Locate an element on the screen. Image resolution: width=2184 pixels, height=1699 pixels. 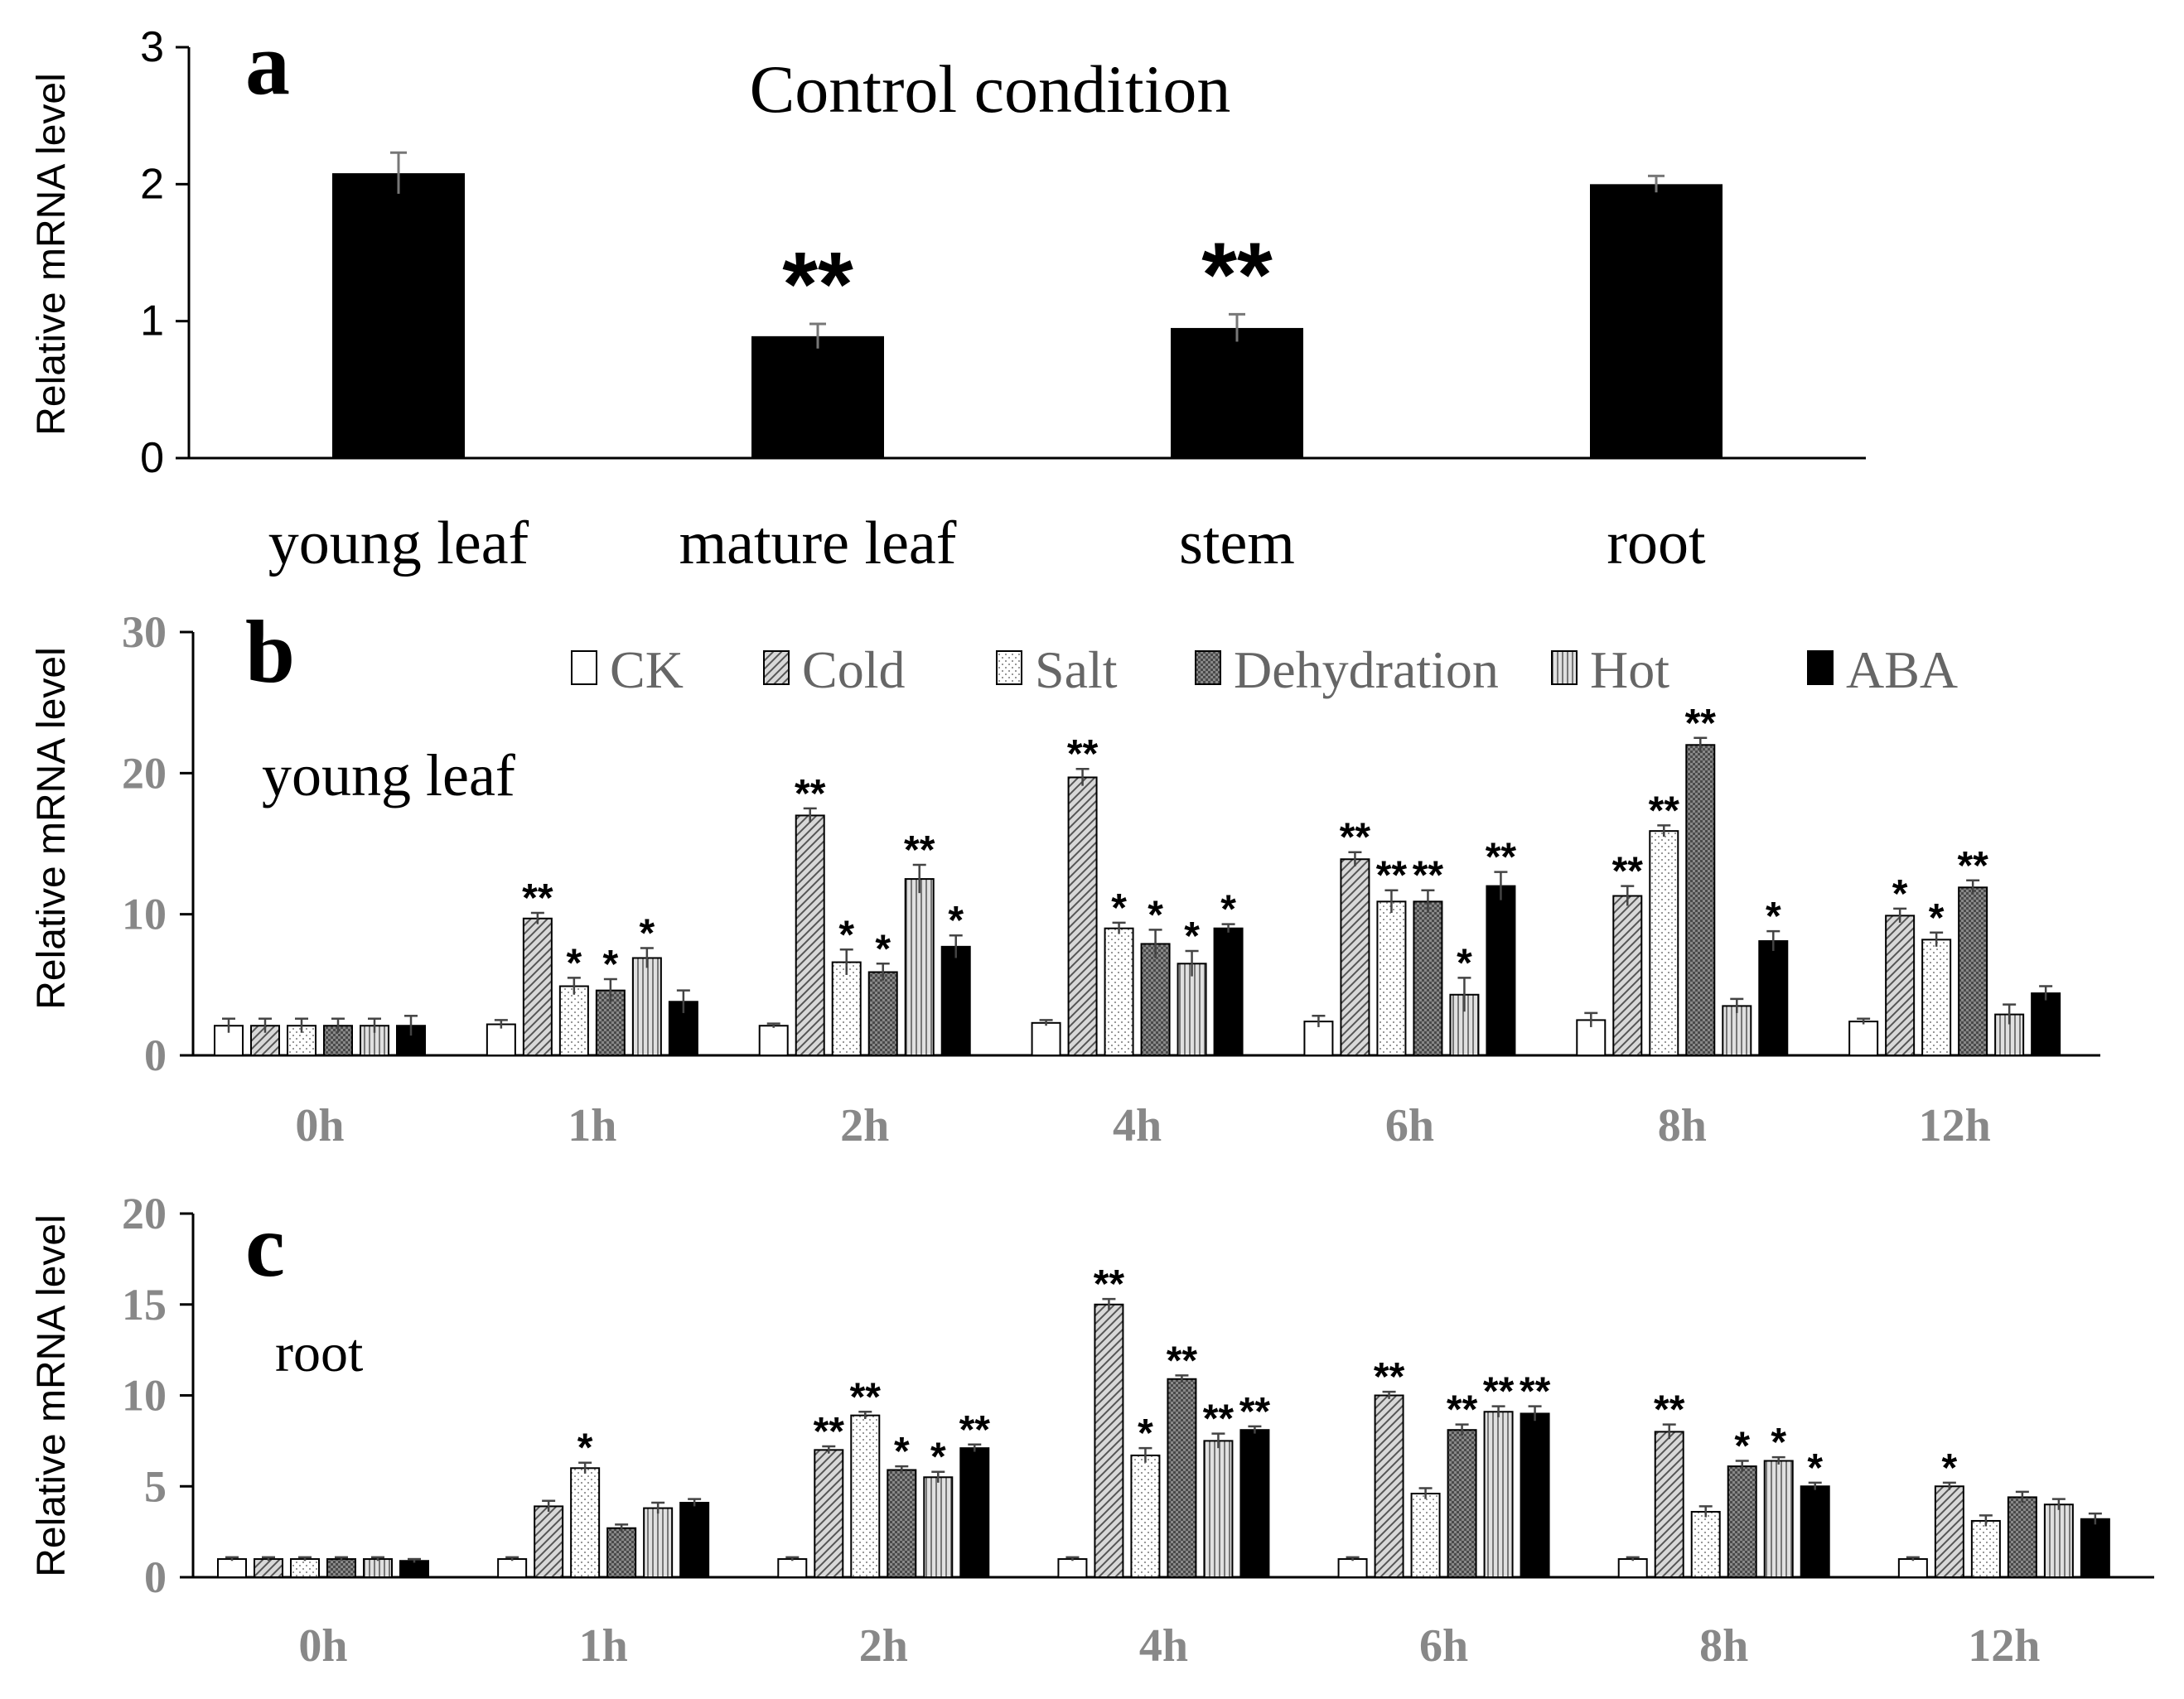
y-tick-label: 15 is located at coordinates (144, 1305).